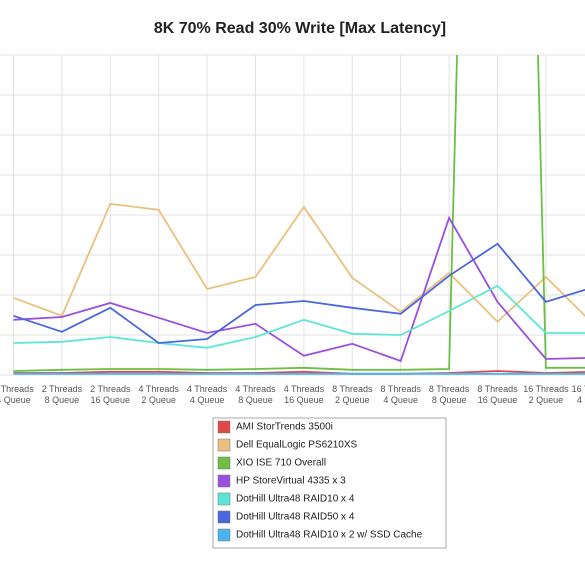 This screenshot has height=583, width=585. Describe the element at coordinates (281, 463) in the screenshot. I see `legend-label: XIO ISE 710 Overall` at that location.